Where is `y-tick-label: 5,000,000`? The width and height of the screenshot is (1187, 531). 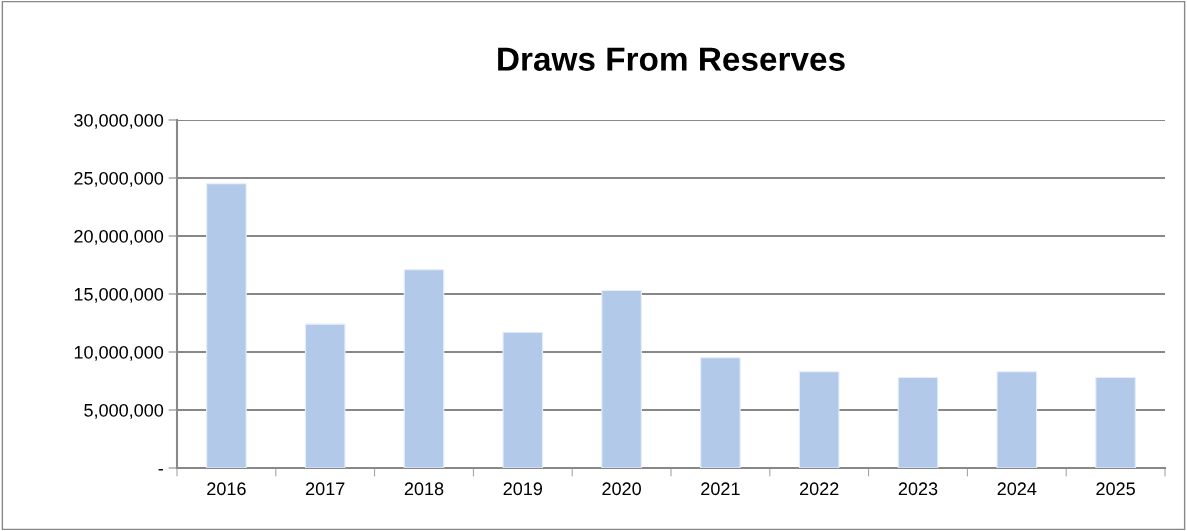
y-tick-label: 5,000,000 is located at coordinates (124, 411).